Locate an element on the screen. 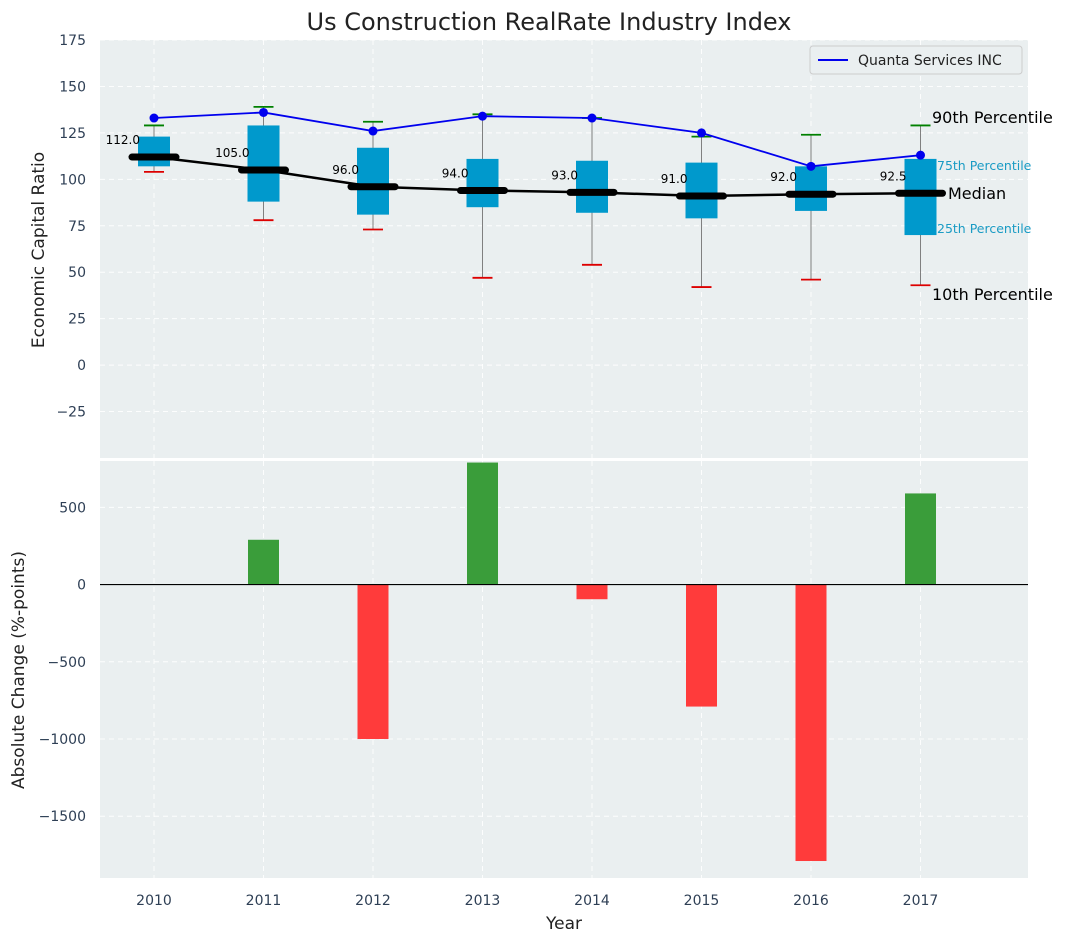  median-value-label: 112.0 is located at coordinates (123, 140).